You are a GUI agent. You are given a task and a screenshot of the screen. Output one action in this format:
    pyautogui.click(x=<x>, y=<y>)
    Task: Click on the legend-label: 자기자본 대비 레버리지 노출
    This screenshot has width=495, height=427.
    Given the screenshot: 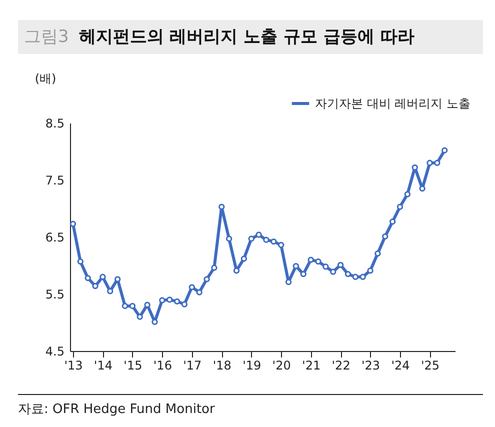 What is the action you would take?
    pyautogui.click(x=392, y=103)
    